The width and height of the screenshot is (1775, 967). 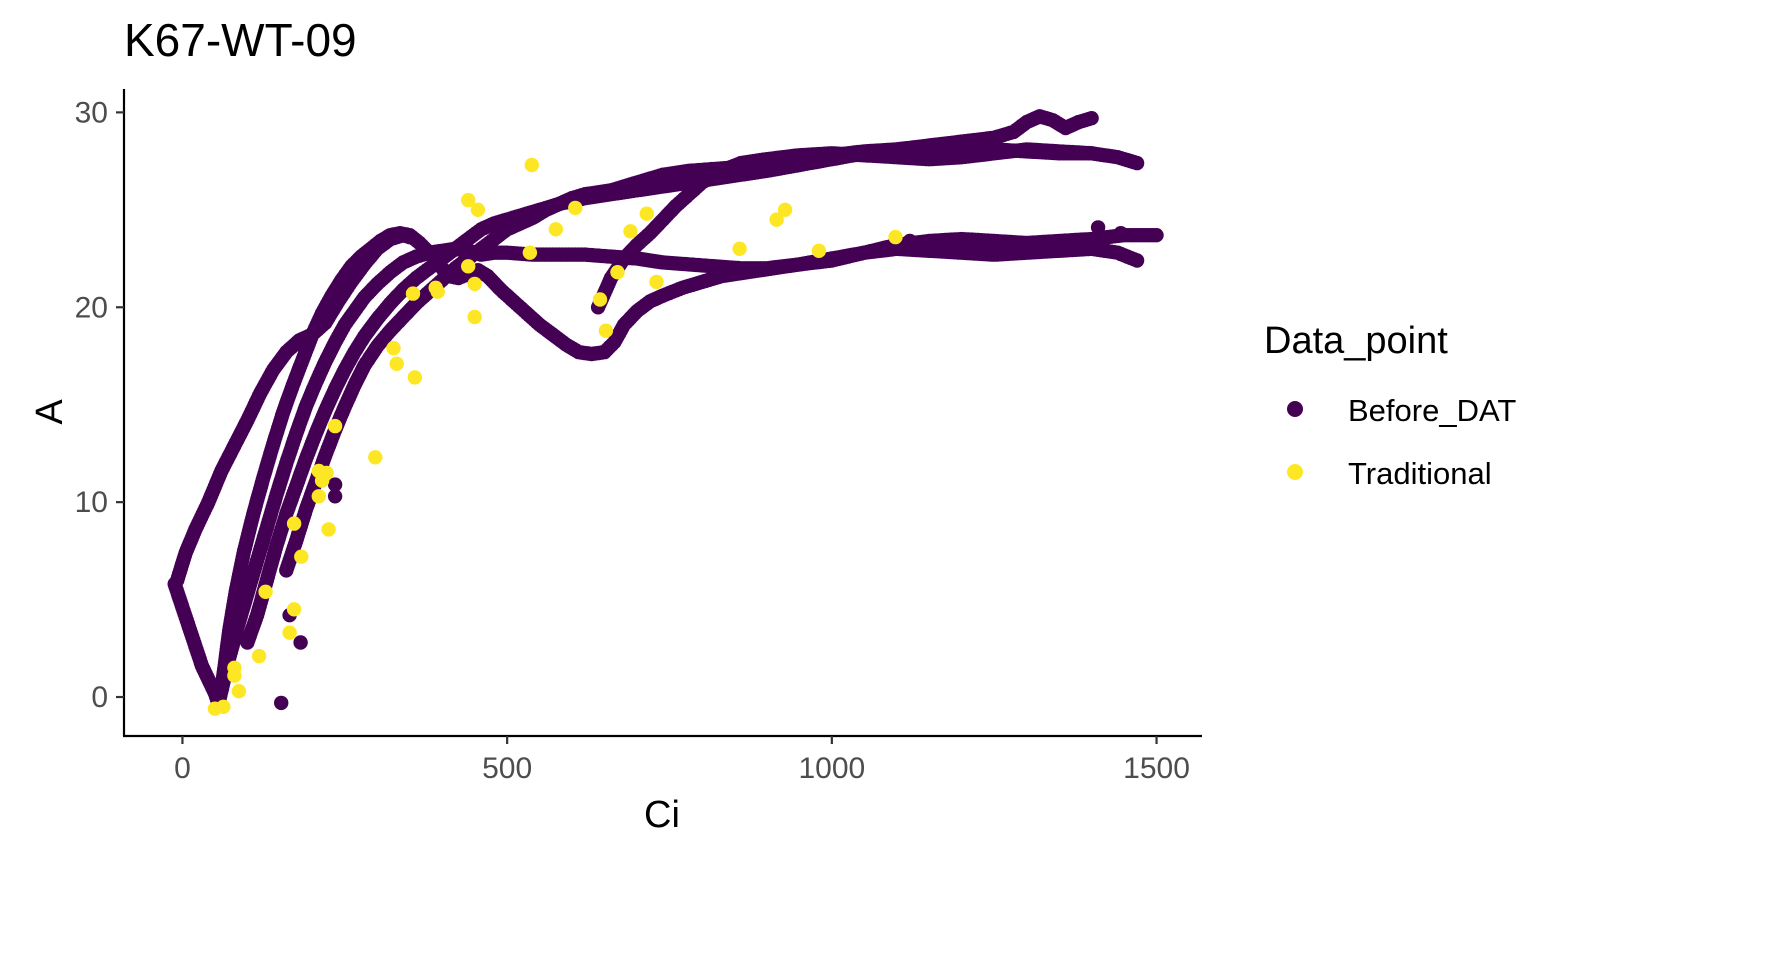 I want to click on x-tick-label: 1500, so click(x=1156, y=768).